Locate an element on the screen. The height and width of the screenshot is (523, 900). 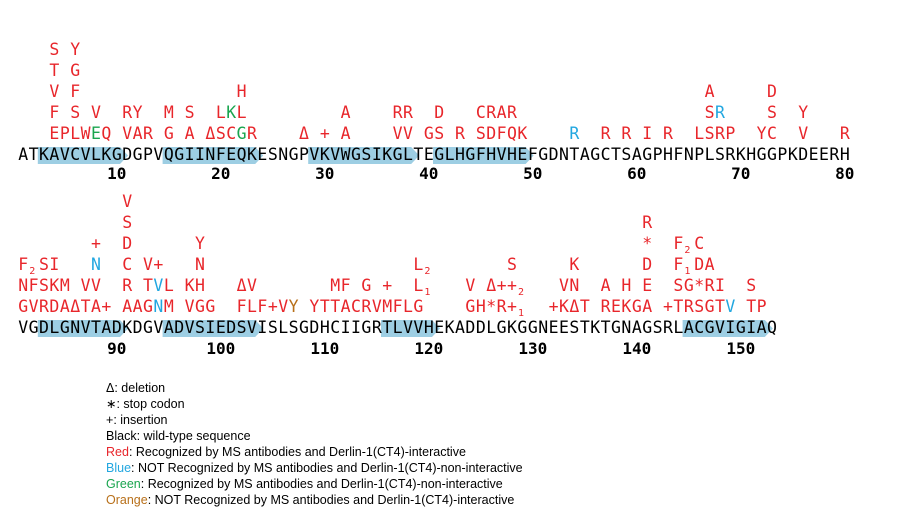
beta-strand-arrow is located at coordinates (410, 328).